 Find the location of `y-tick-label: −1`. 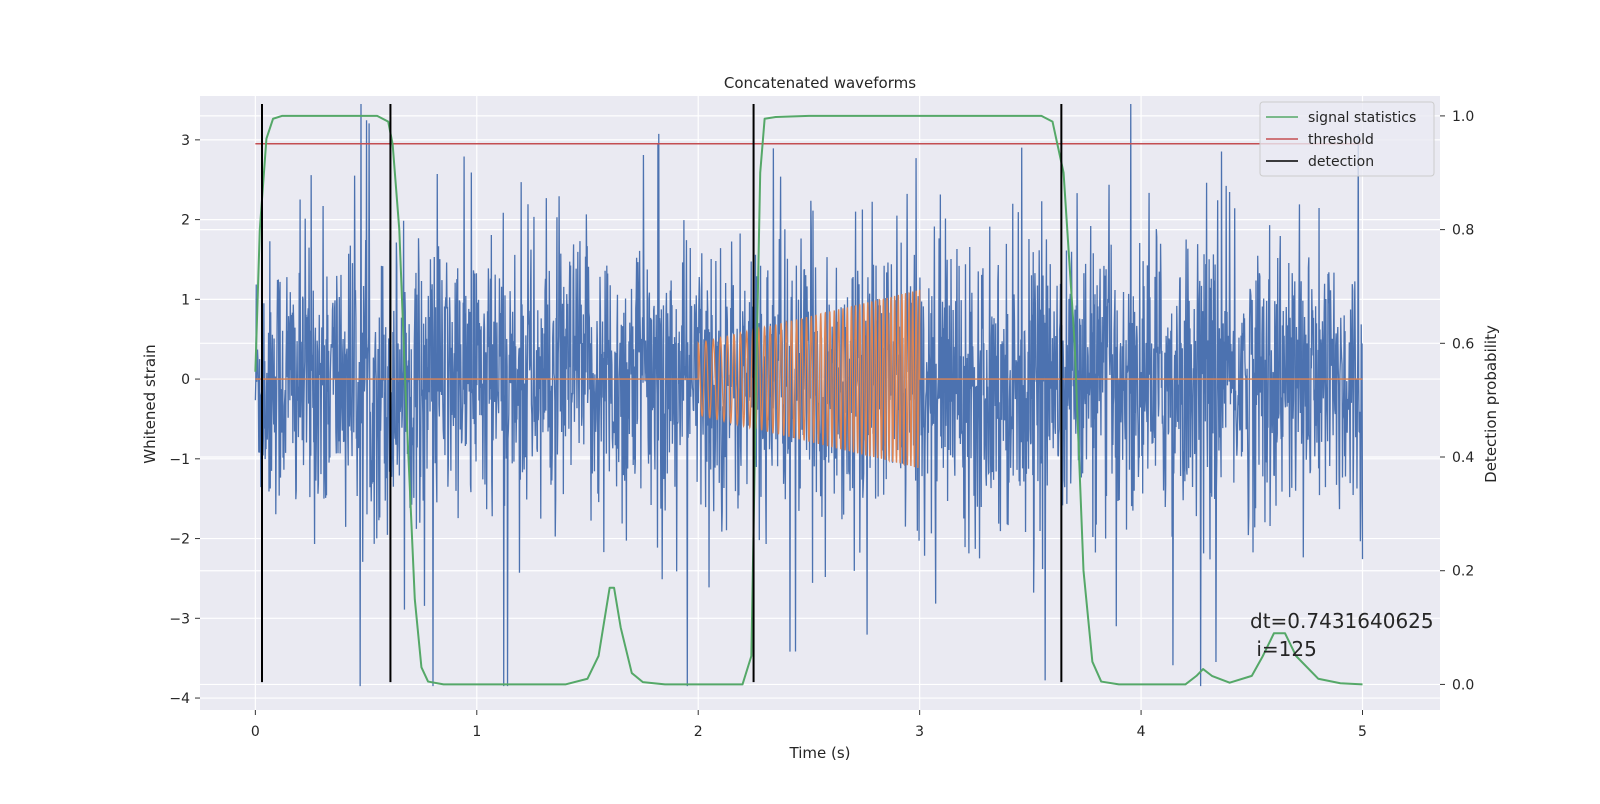

y-tick-label: −1 is located at coordinates (179, 460).